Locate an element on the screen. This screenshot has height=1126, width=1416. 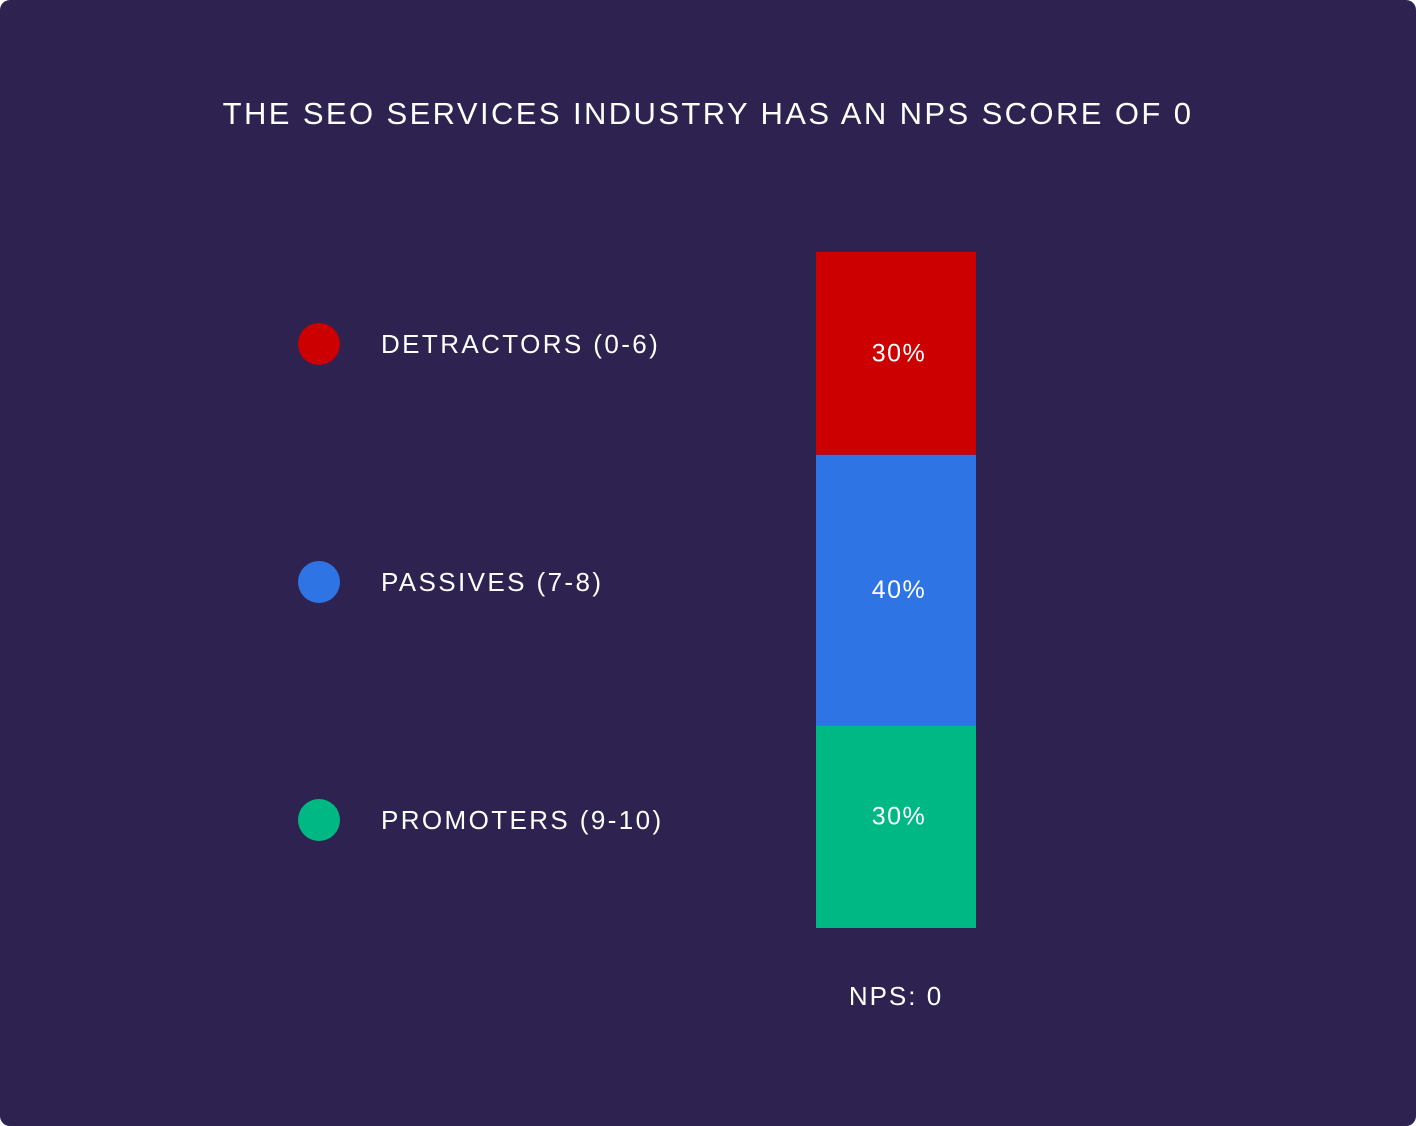
legend-dot-passives is located at coordinates (319, 582).